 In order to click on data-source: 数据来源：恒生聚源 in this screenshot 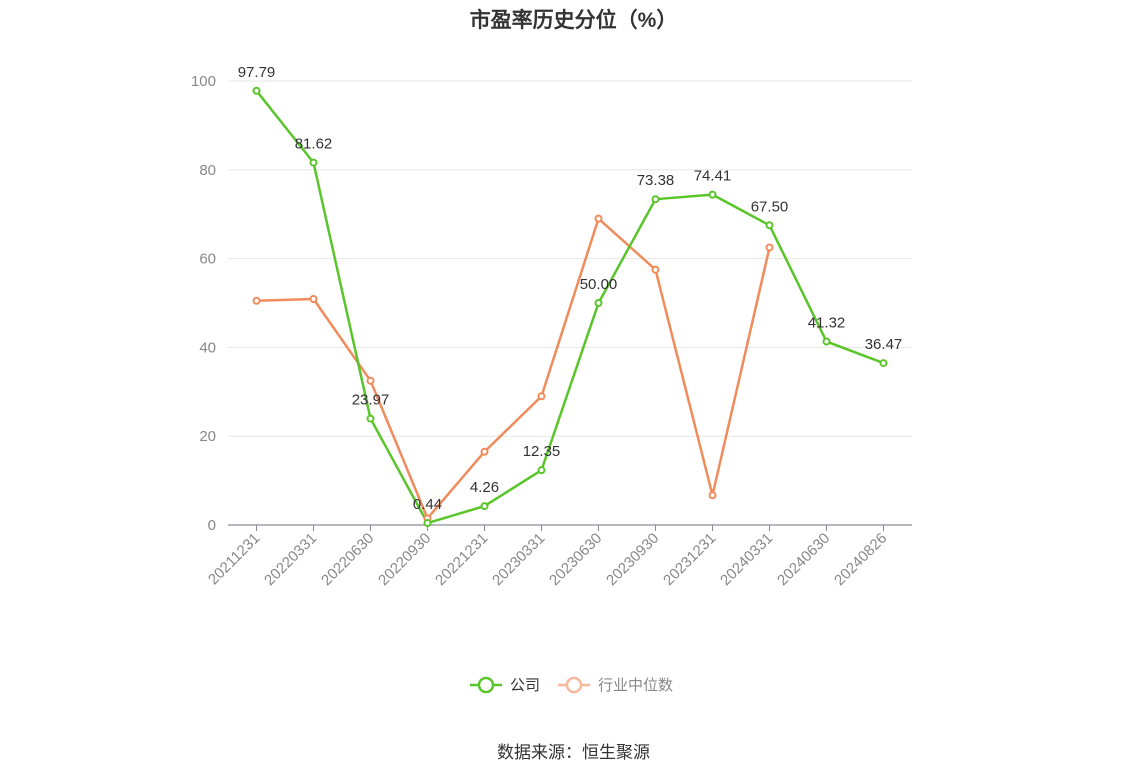, I will do `click(573, 752)`.